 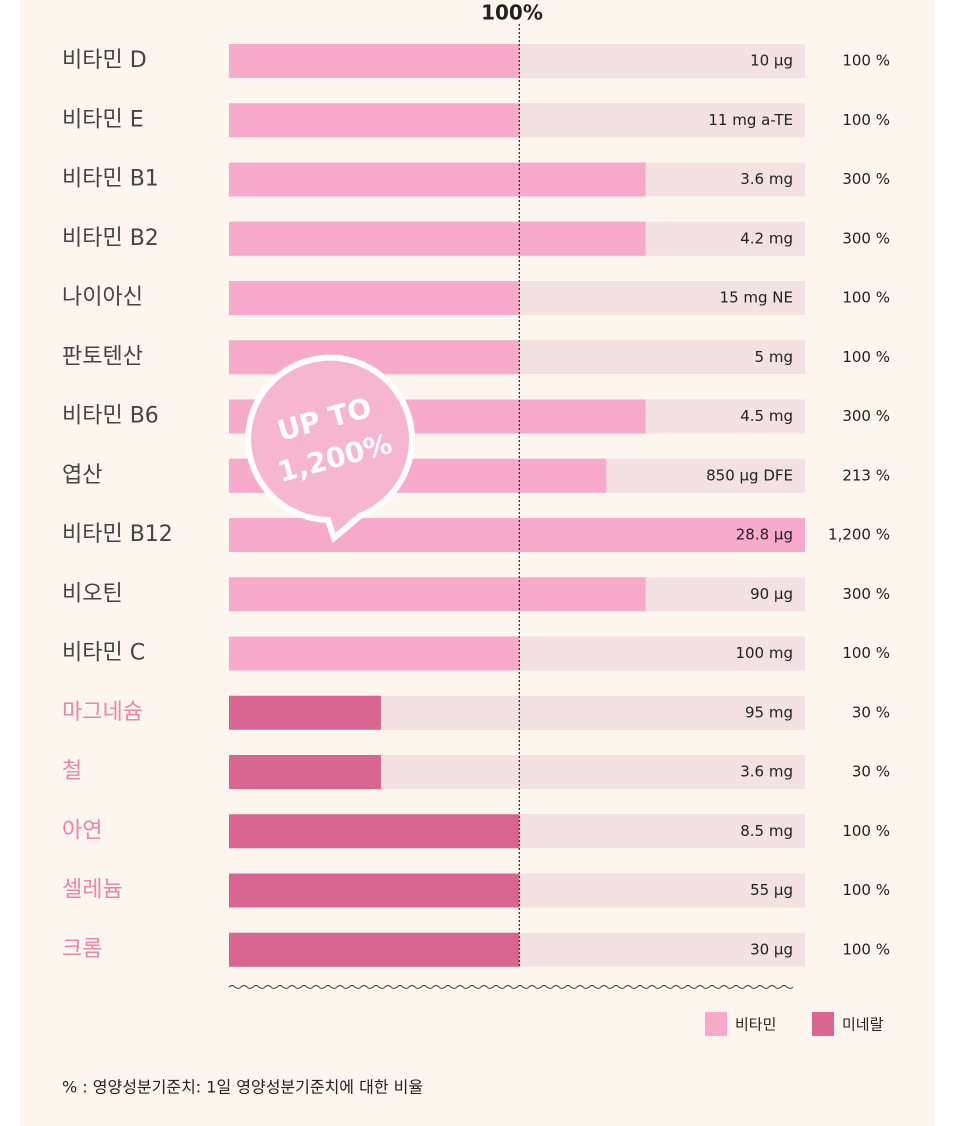 I want to click on category-label: 철, so click(x=72, y=771).